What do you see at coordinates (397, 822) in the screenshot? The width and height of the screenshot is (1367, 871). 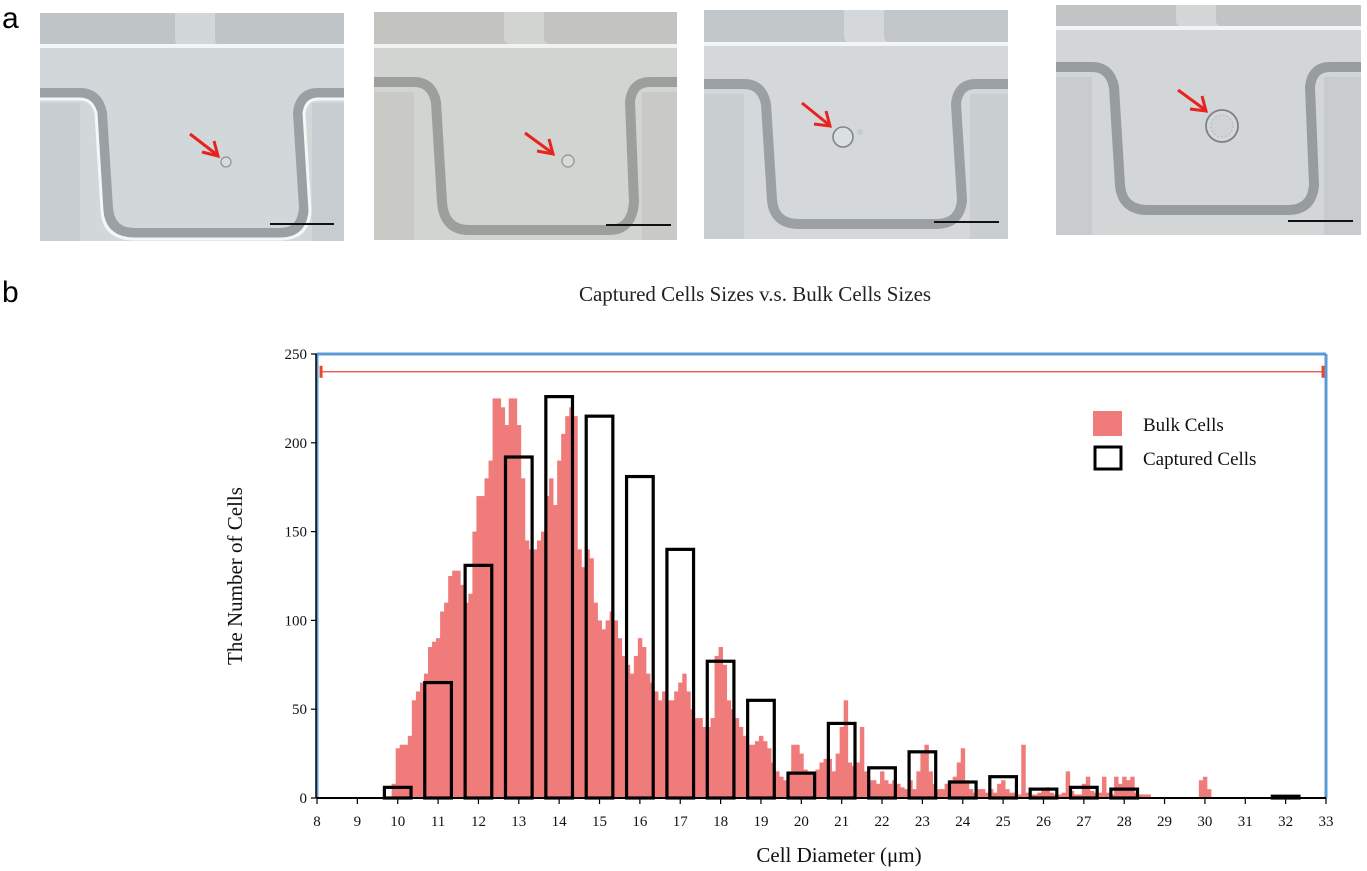 I see `x-tick-label: 10` at bounding box center [397, 822].